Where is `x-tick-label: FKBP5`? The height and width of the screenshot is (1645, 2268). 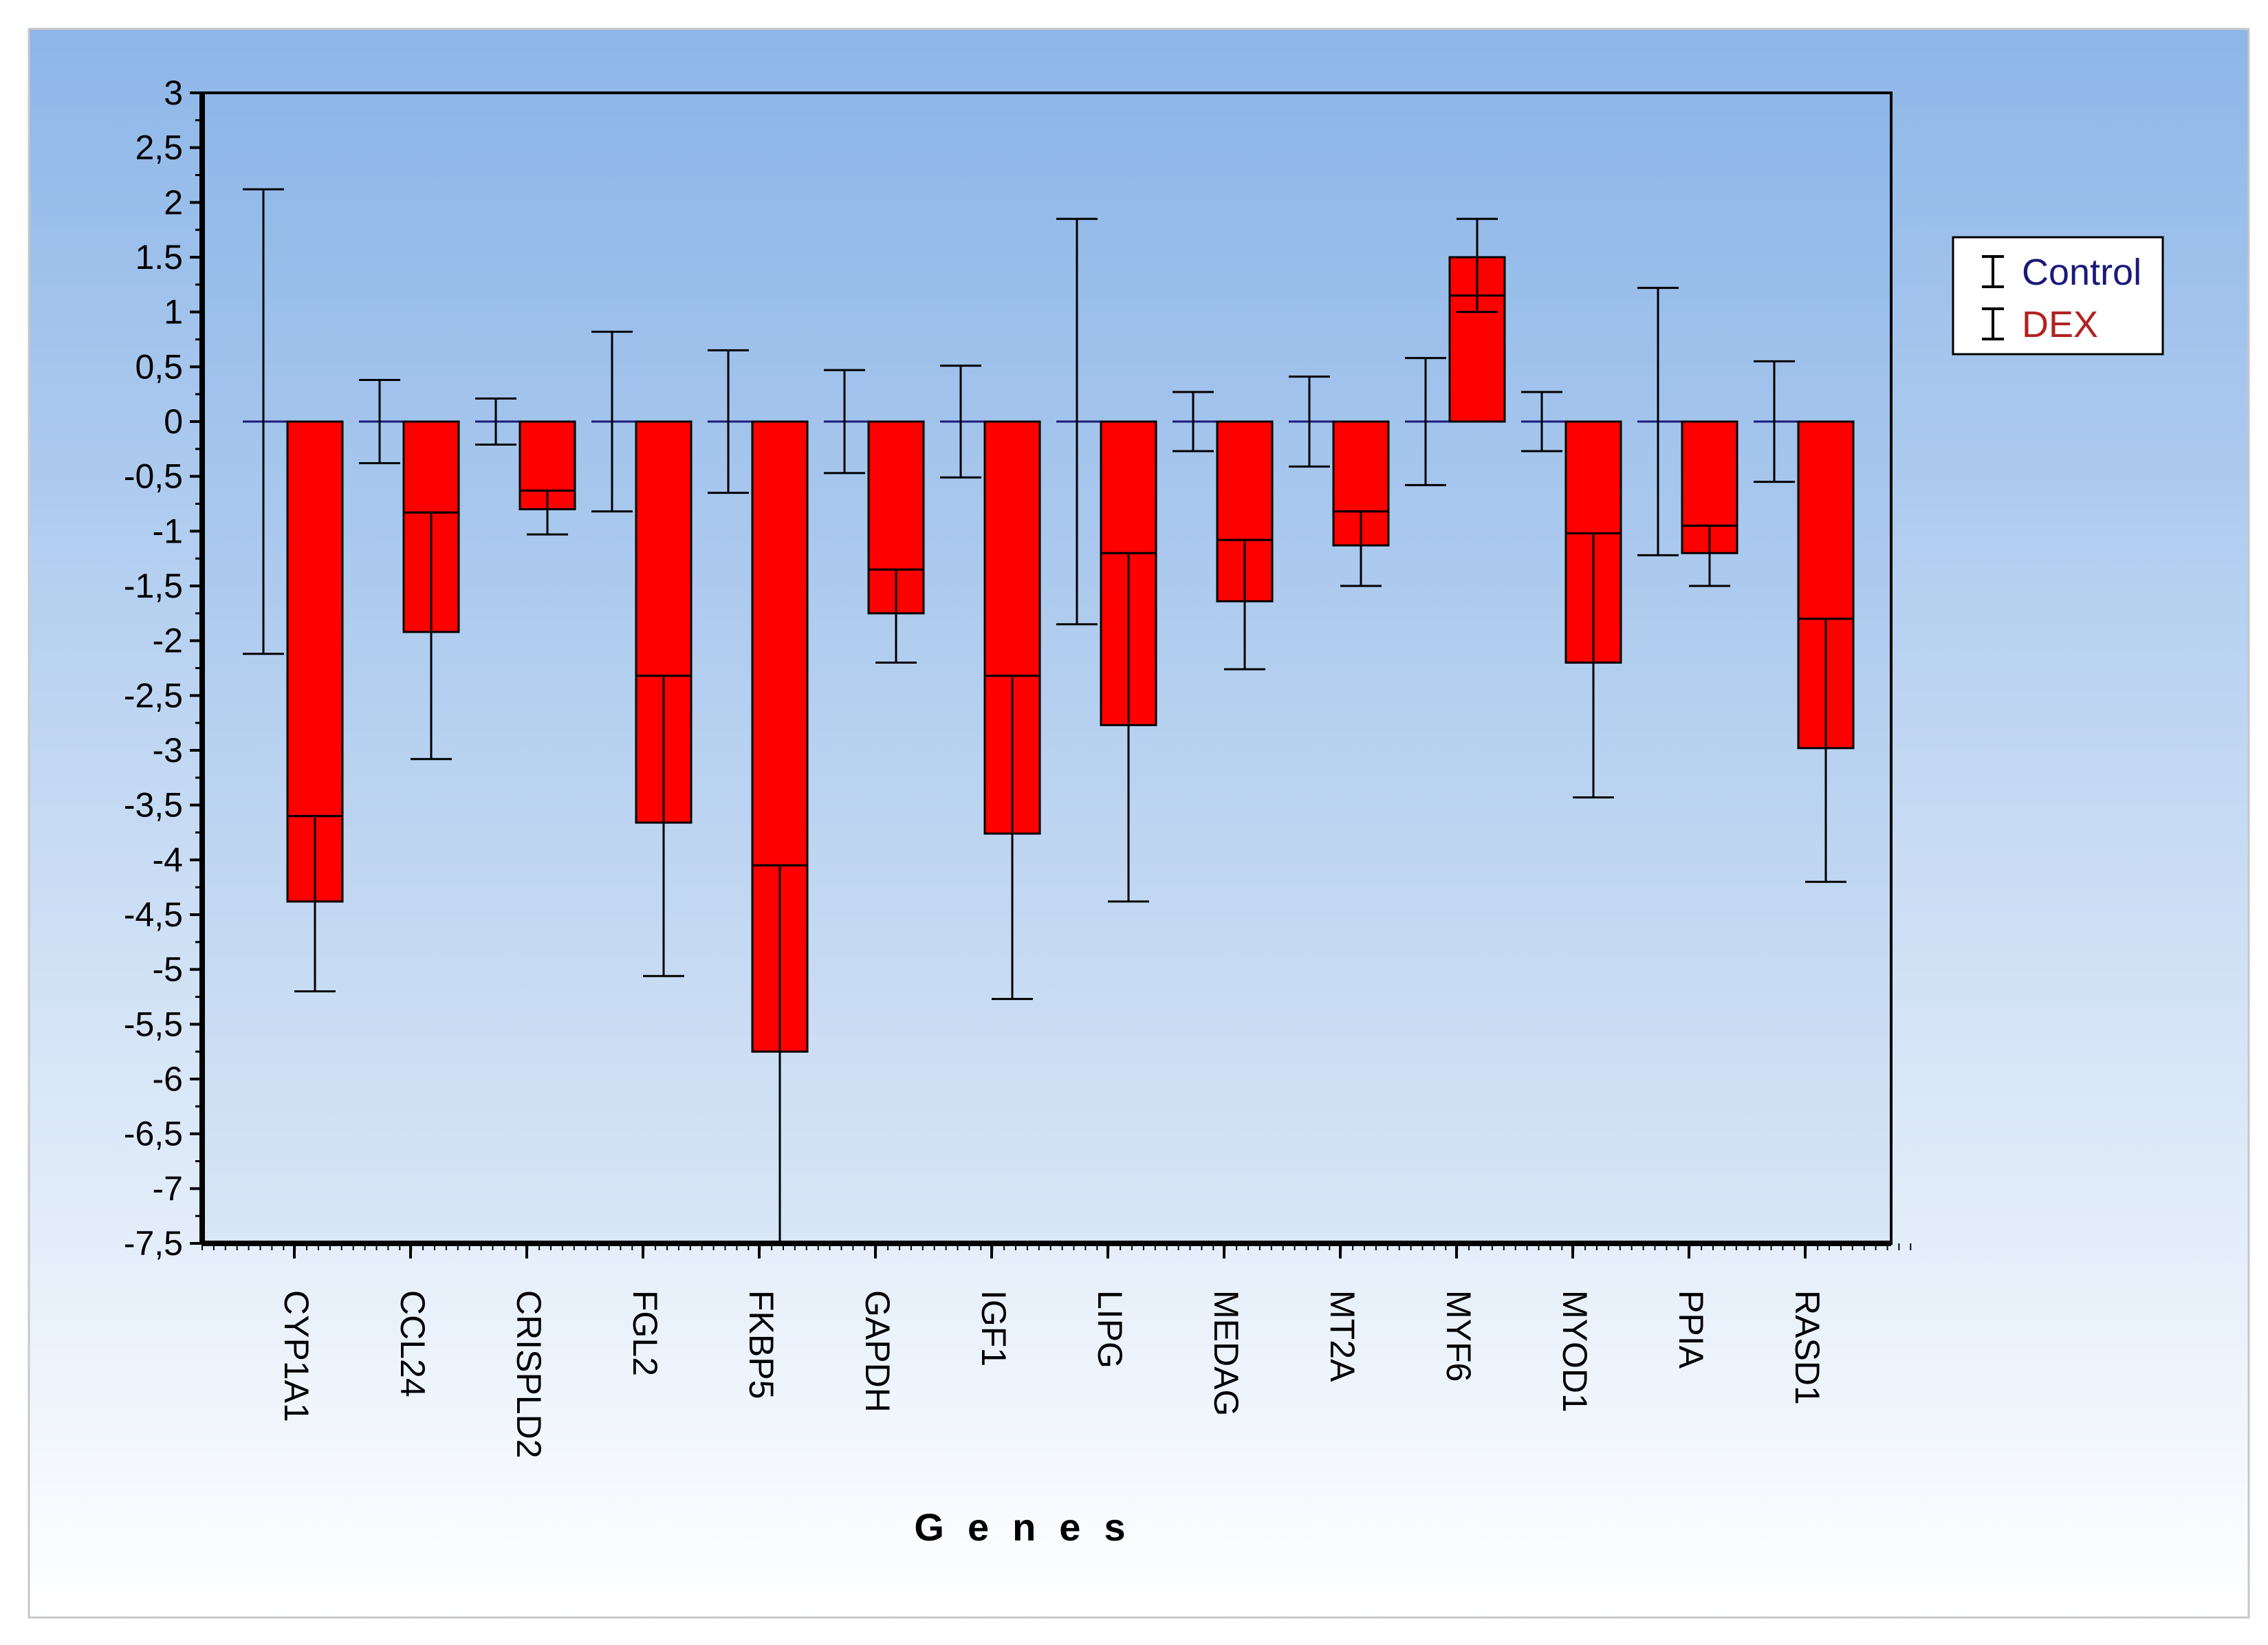 x-tick-label: FKBP5 is located at coordinates (761, 1344).